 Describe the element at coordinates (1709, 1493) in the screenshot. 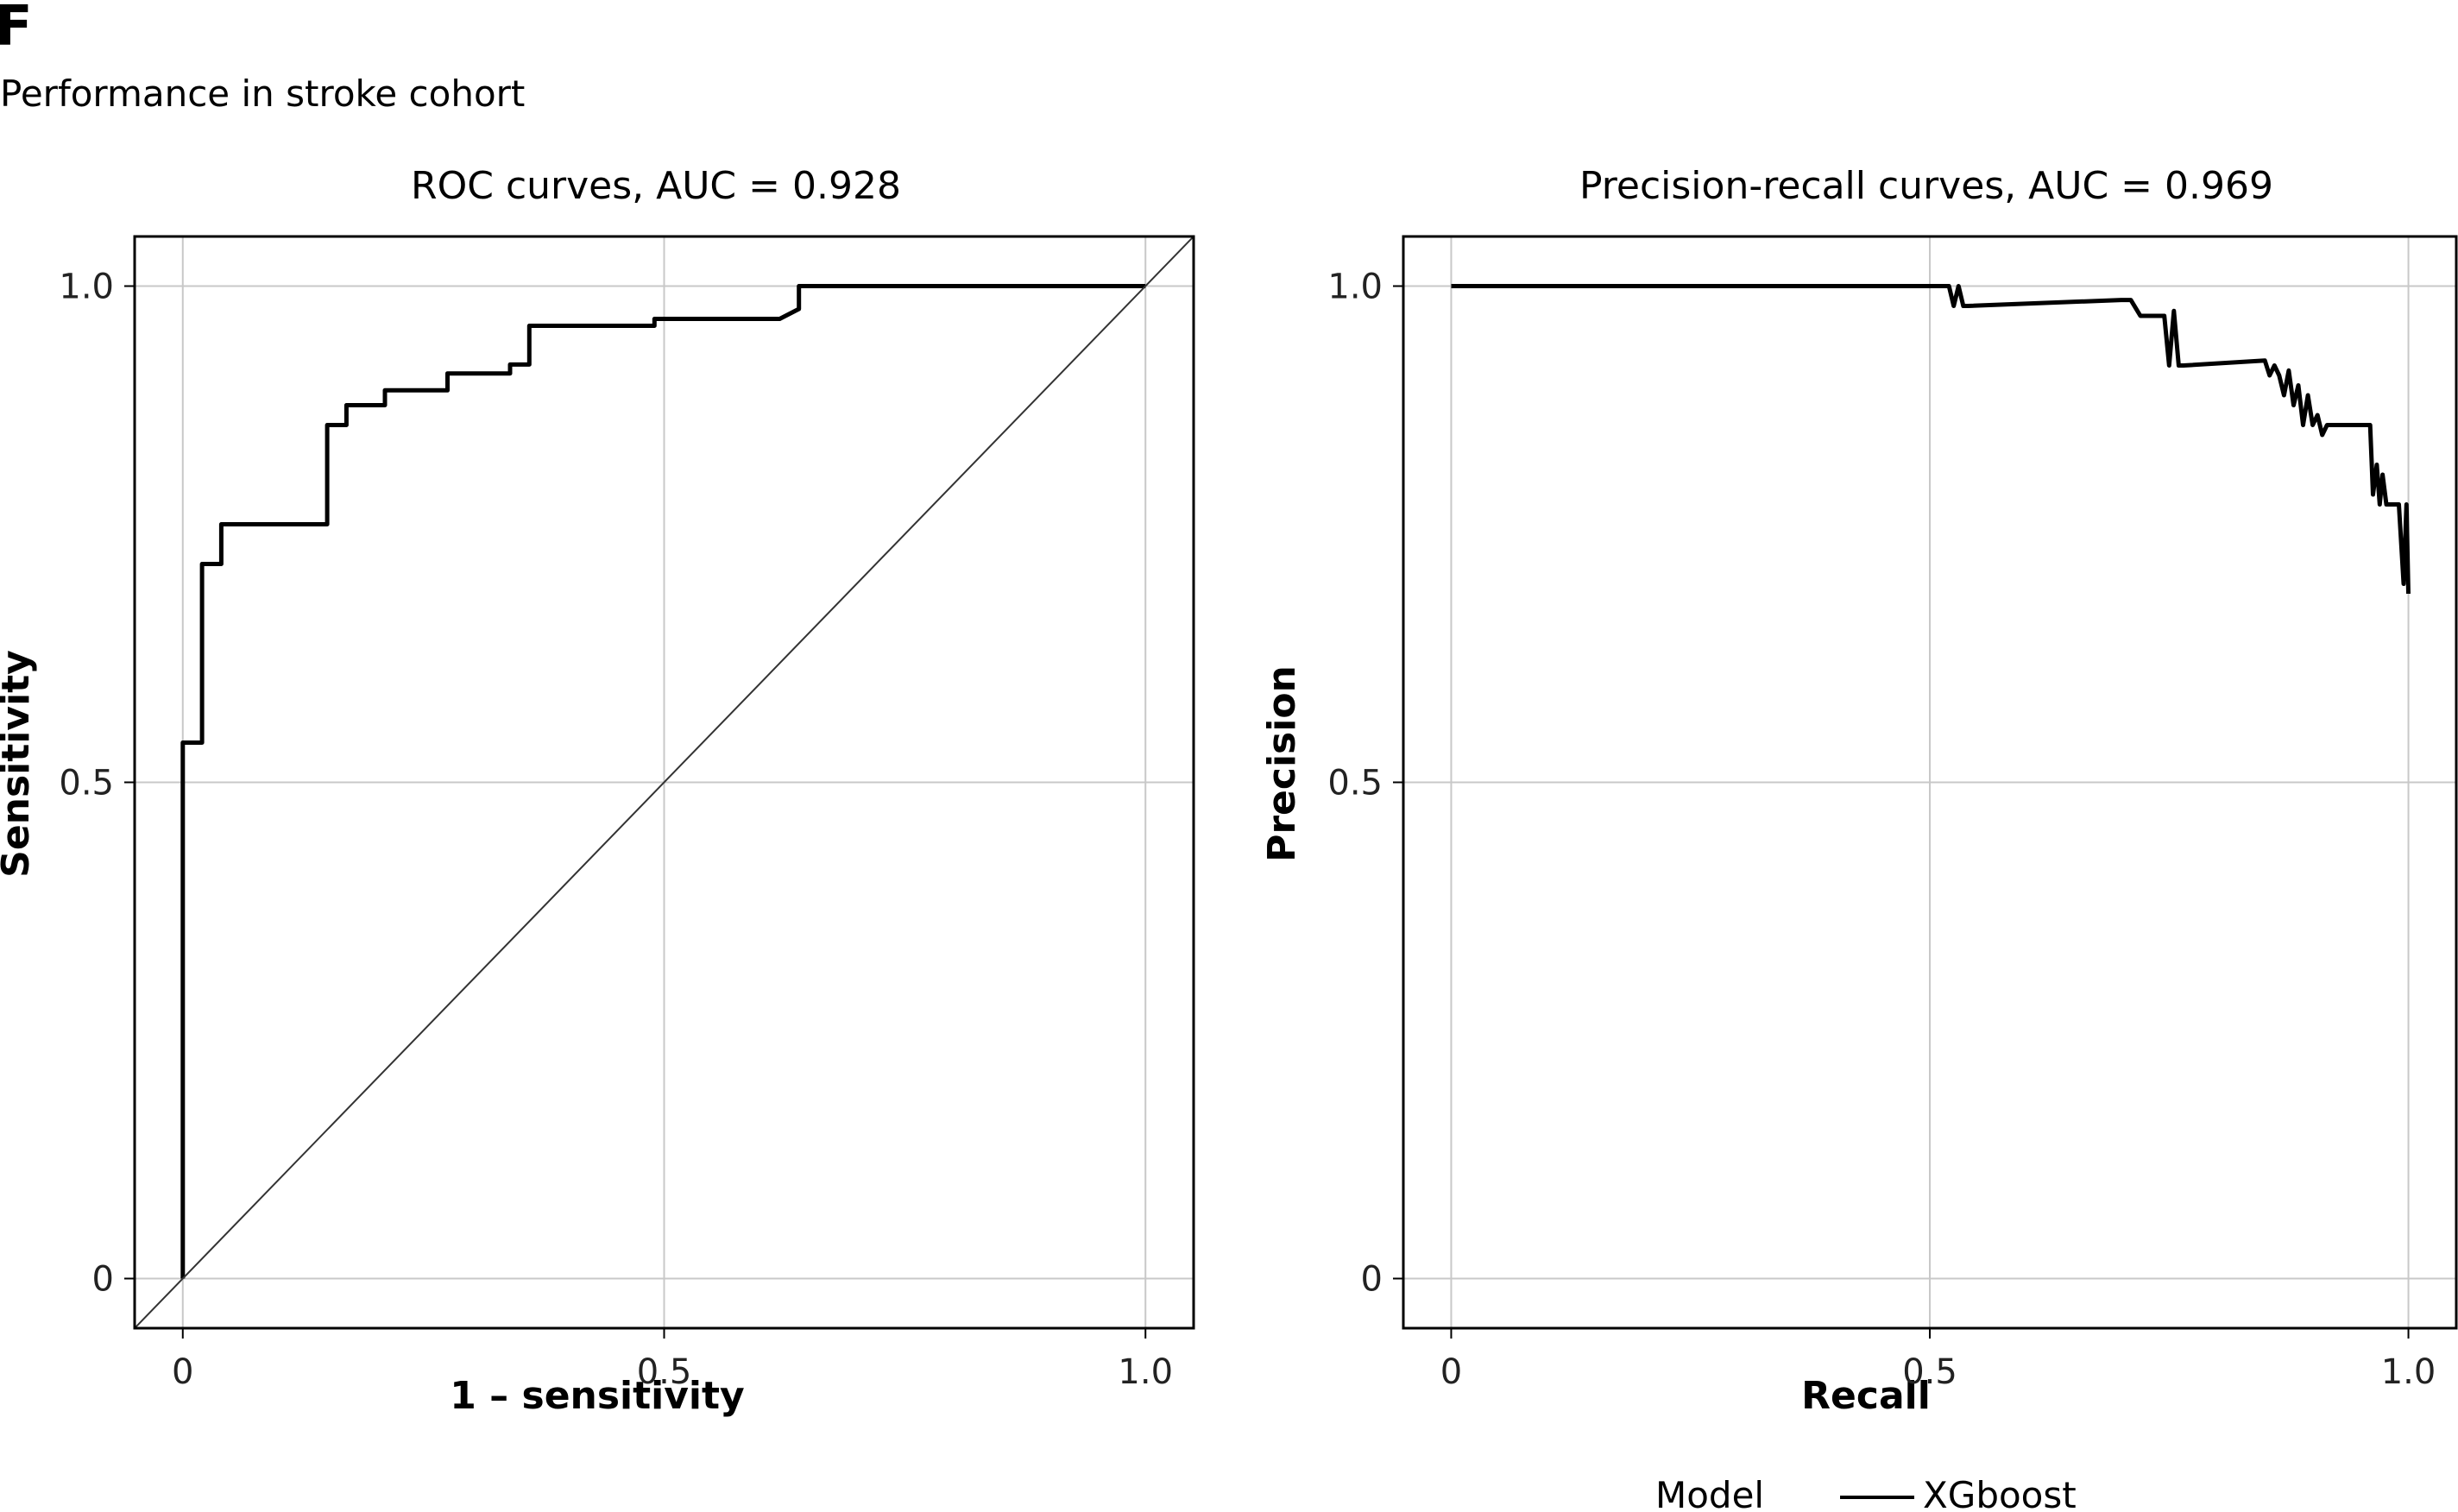

I see `legend-title: Model` at that location.